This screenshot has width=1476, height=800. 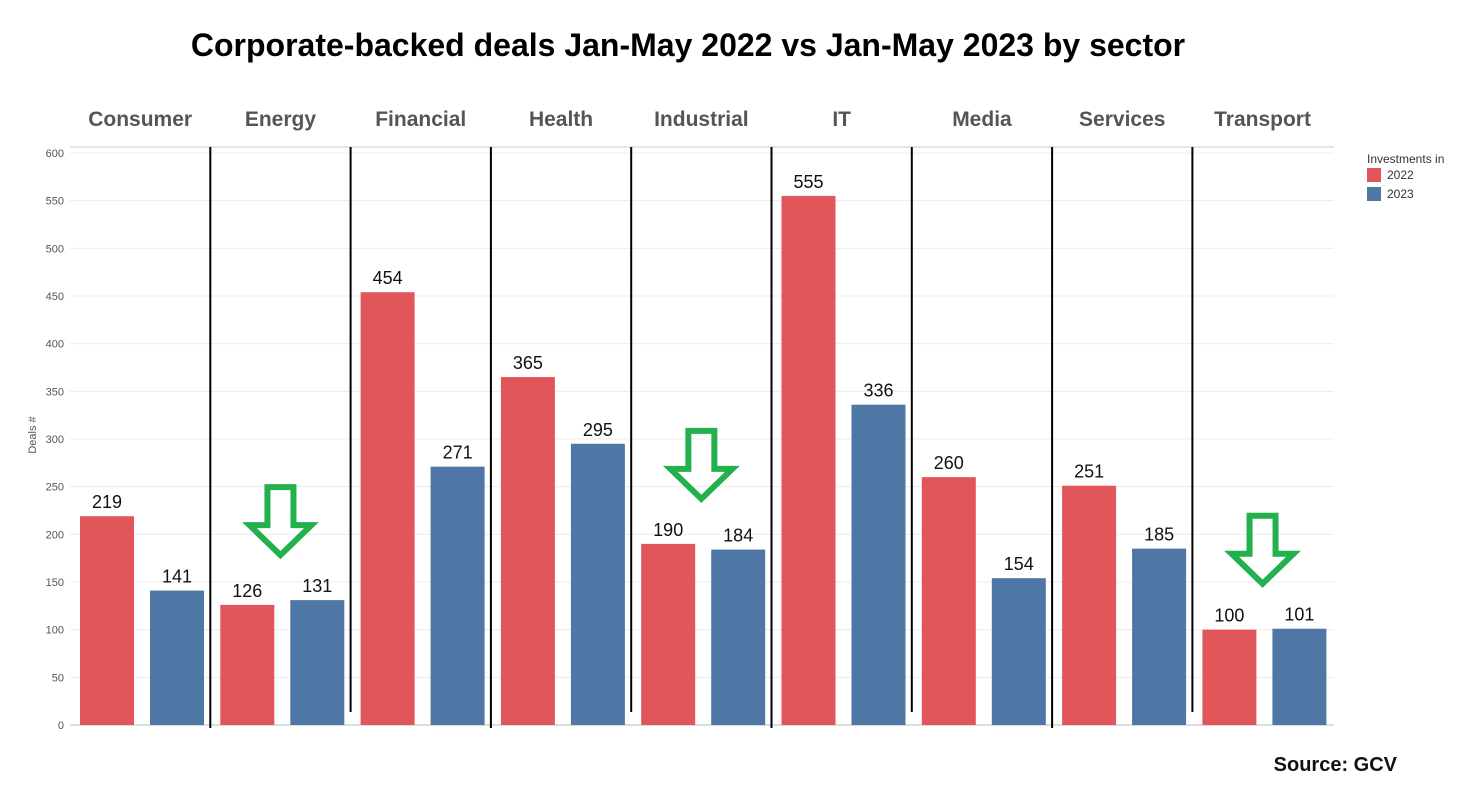 What do you see at coordinates (55, 631) in the screenshot?
I see `y-tick-label: 100` at bounding box center [55, 631].